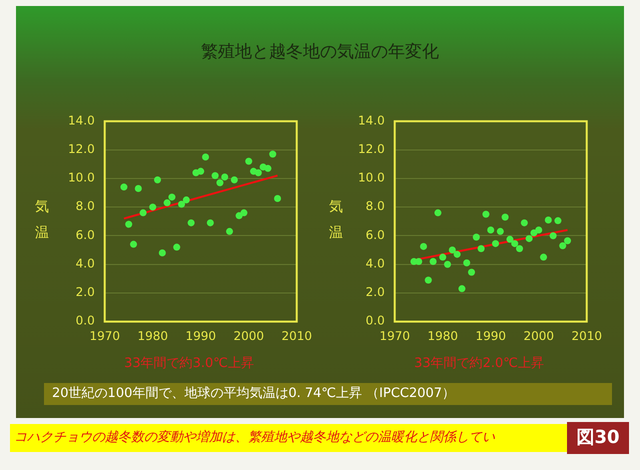  I want to click on chart-title: 繁殖地と越冬地の気温の年変化, so click(320, 52).